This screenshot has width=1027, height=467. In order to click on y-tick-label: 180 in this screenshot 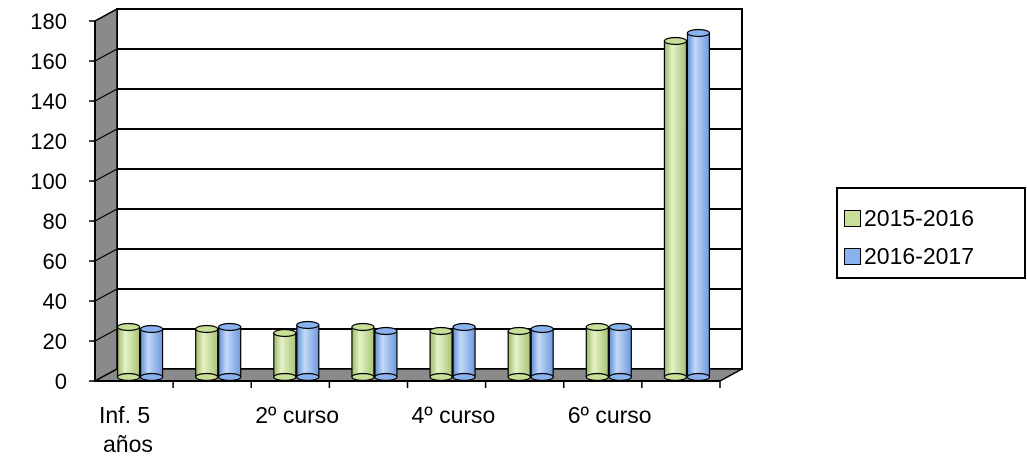, I will do `click(48, 21)`.